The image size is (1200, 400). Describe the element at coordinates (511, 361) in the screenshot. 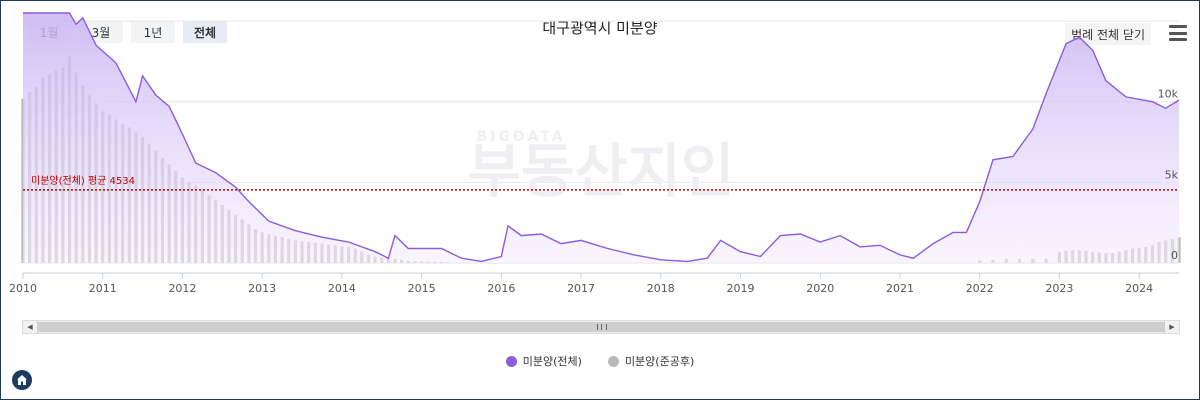

I see `legend-dot-total-icon` at that location.